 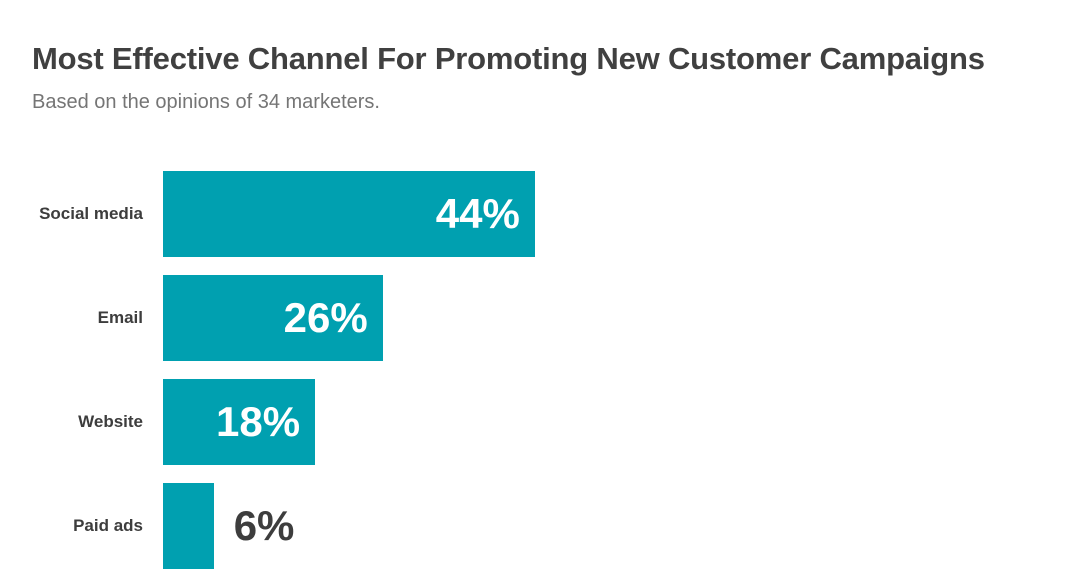 I want to click on bar-email: 26%, so click(x=273, y=318).